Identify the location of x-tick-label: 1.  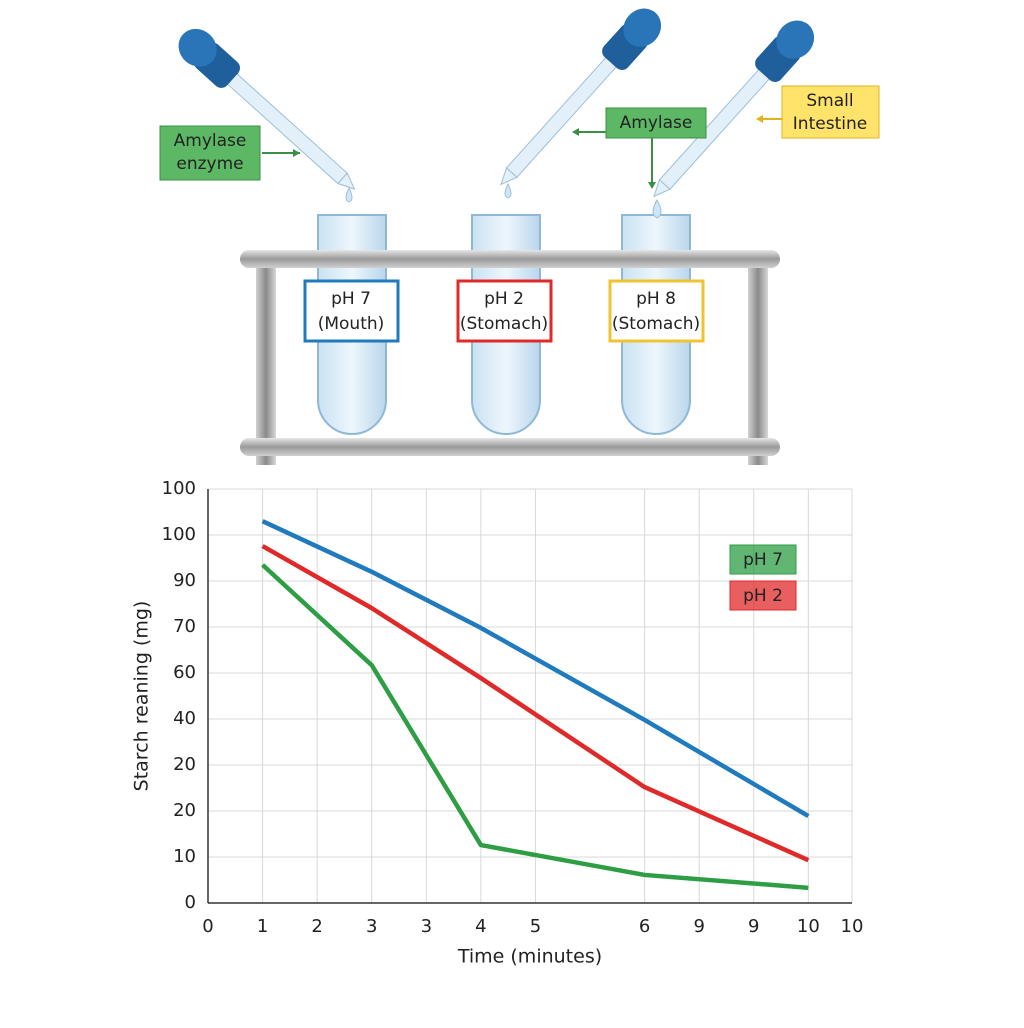
(262, 926).